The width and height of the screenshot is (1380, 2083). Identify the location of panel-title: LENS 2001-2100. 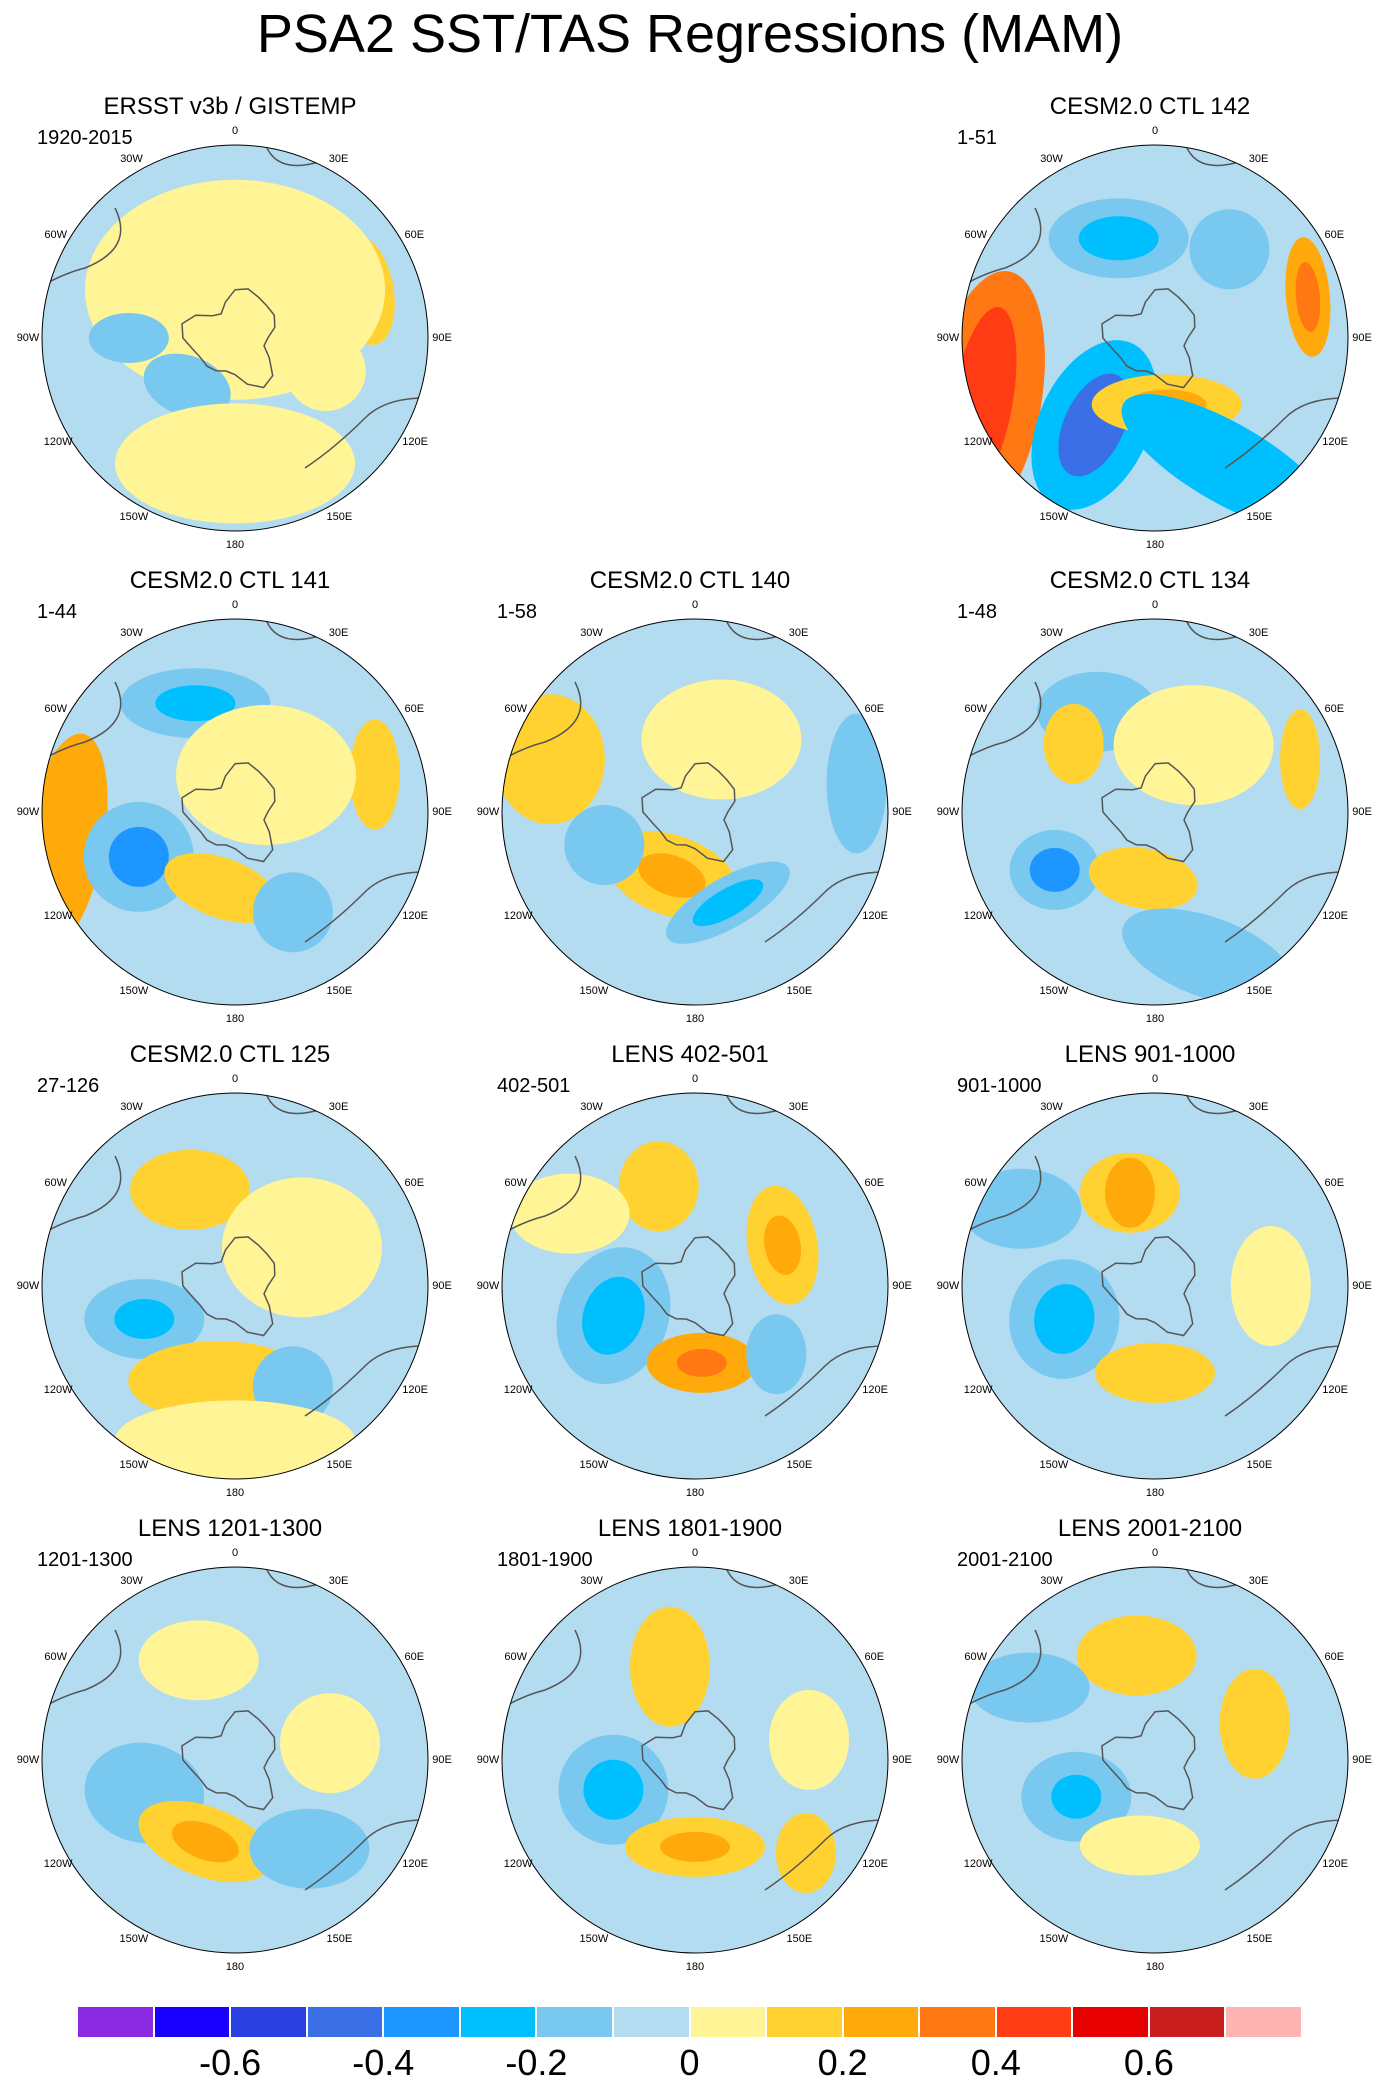
(1150, 1528).